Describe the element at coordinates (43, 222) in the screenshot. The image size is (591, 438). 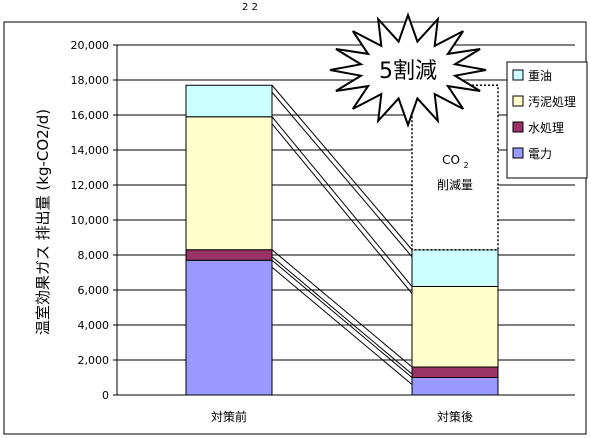
I see `y-axis-title: 温室効果ガス 排出量 (kg-CO2/d)` at that location.